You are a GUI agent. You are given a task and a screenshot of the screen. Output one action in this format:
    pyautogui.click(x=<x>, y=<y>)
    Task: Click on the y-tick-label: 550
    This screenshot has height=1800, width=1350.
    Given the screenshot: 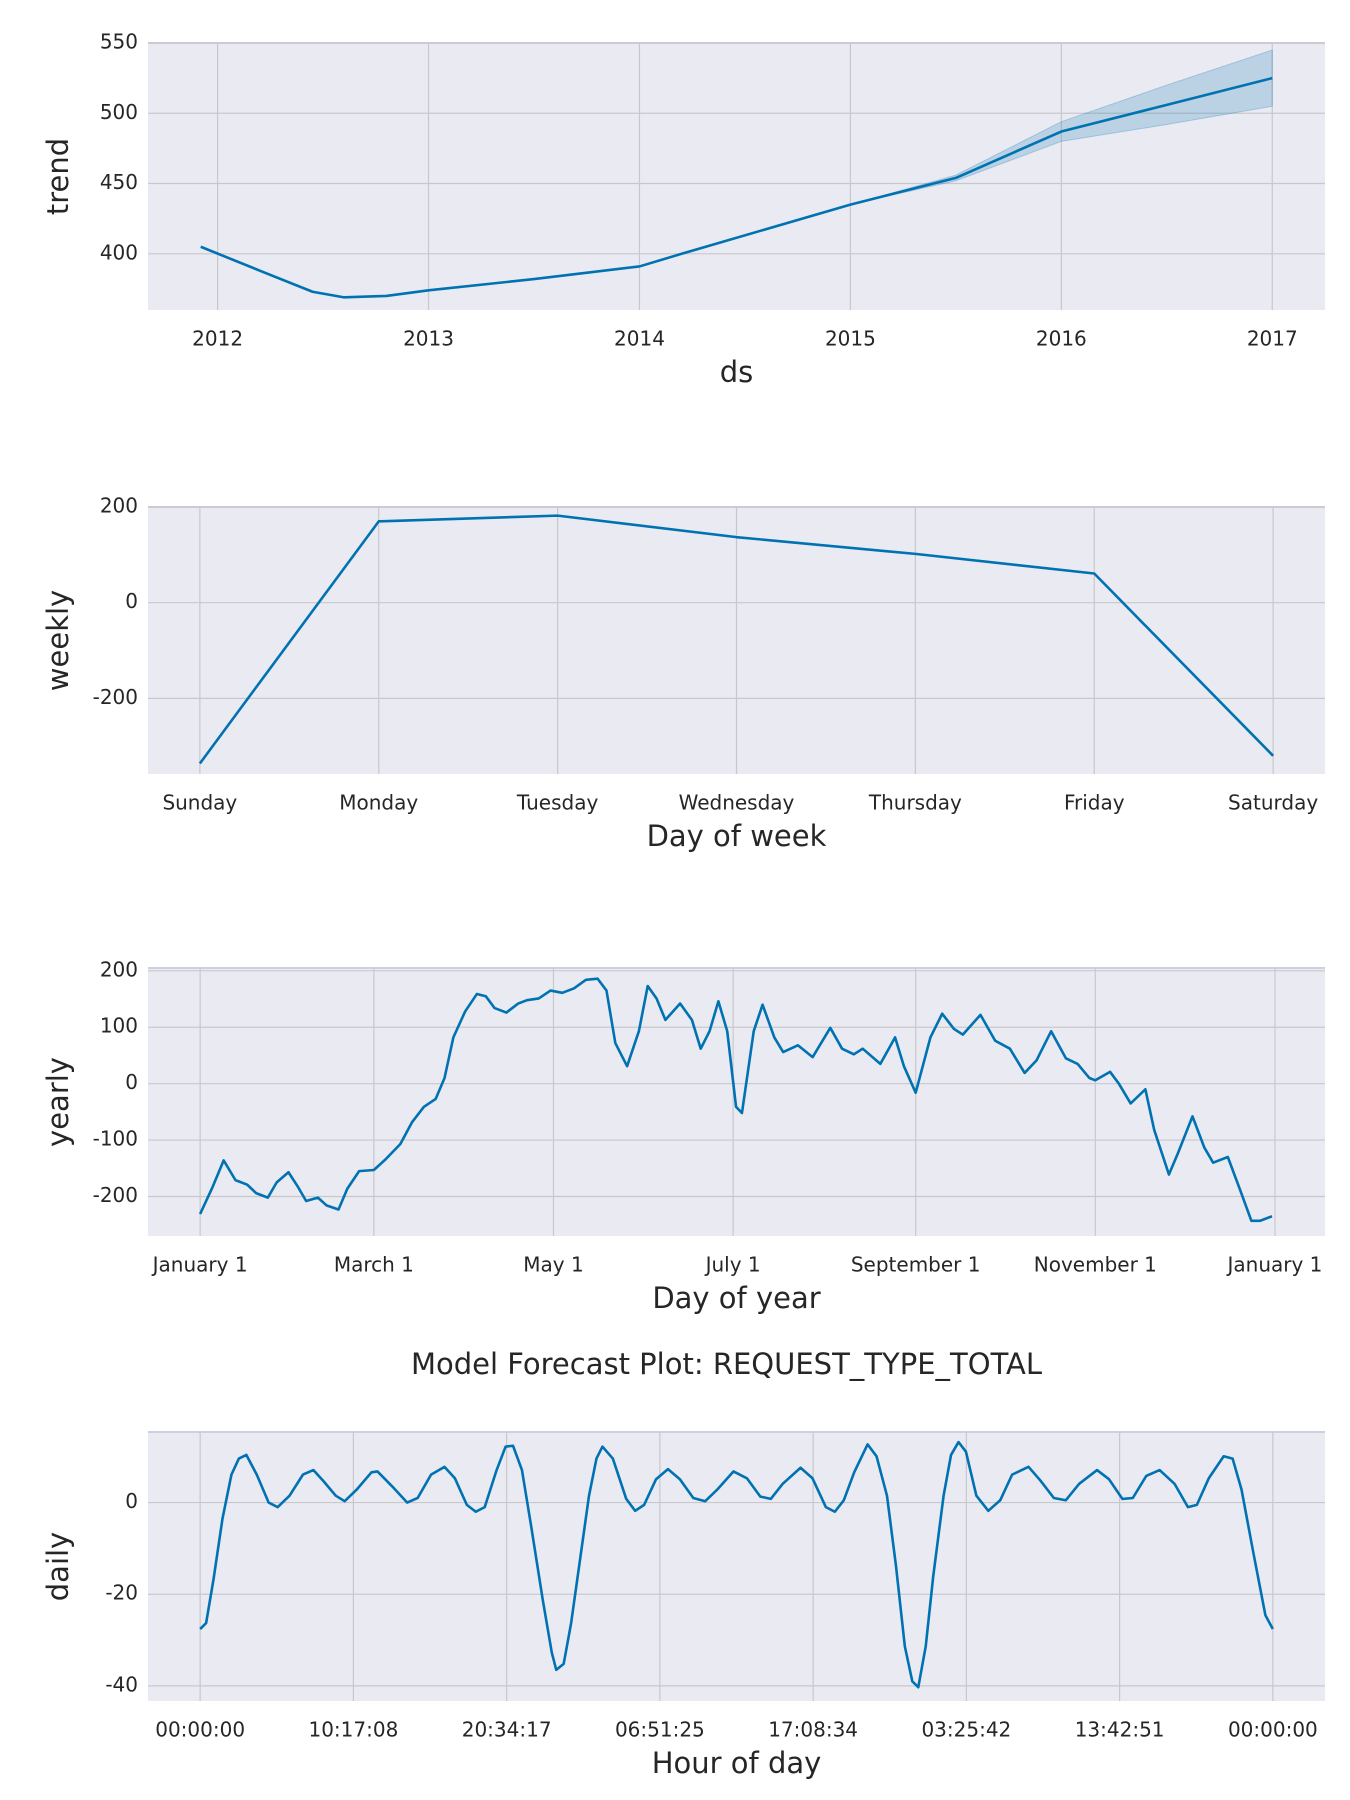 What is the action you would take?
    pyautogui.click(x=119, y=42)
    